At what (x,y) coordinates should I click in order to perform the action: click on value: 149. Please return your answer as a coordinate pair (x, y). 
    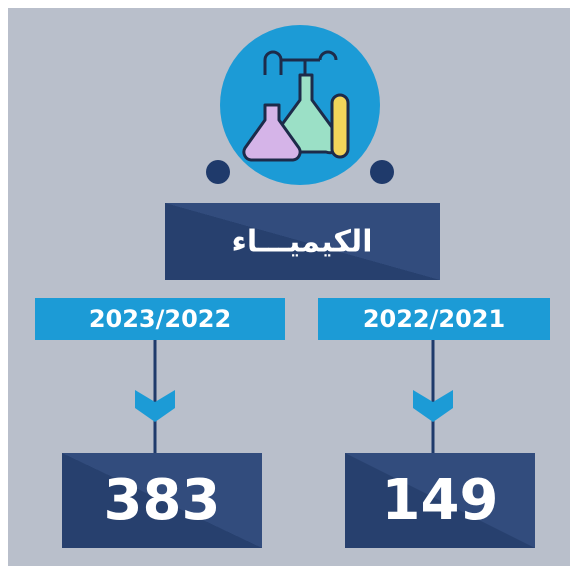
    Looking at the image, I should click on (440, 500).